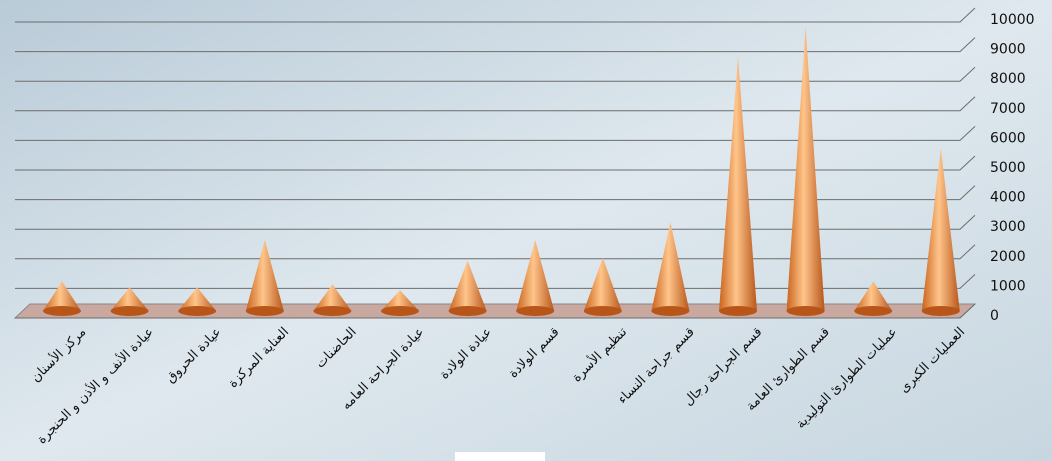 The image size is (1052, 461). I want to click on y-tick-label: 10000, so click(1012, 20).